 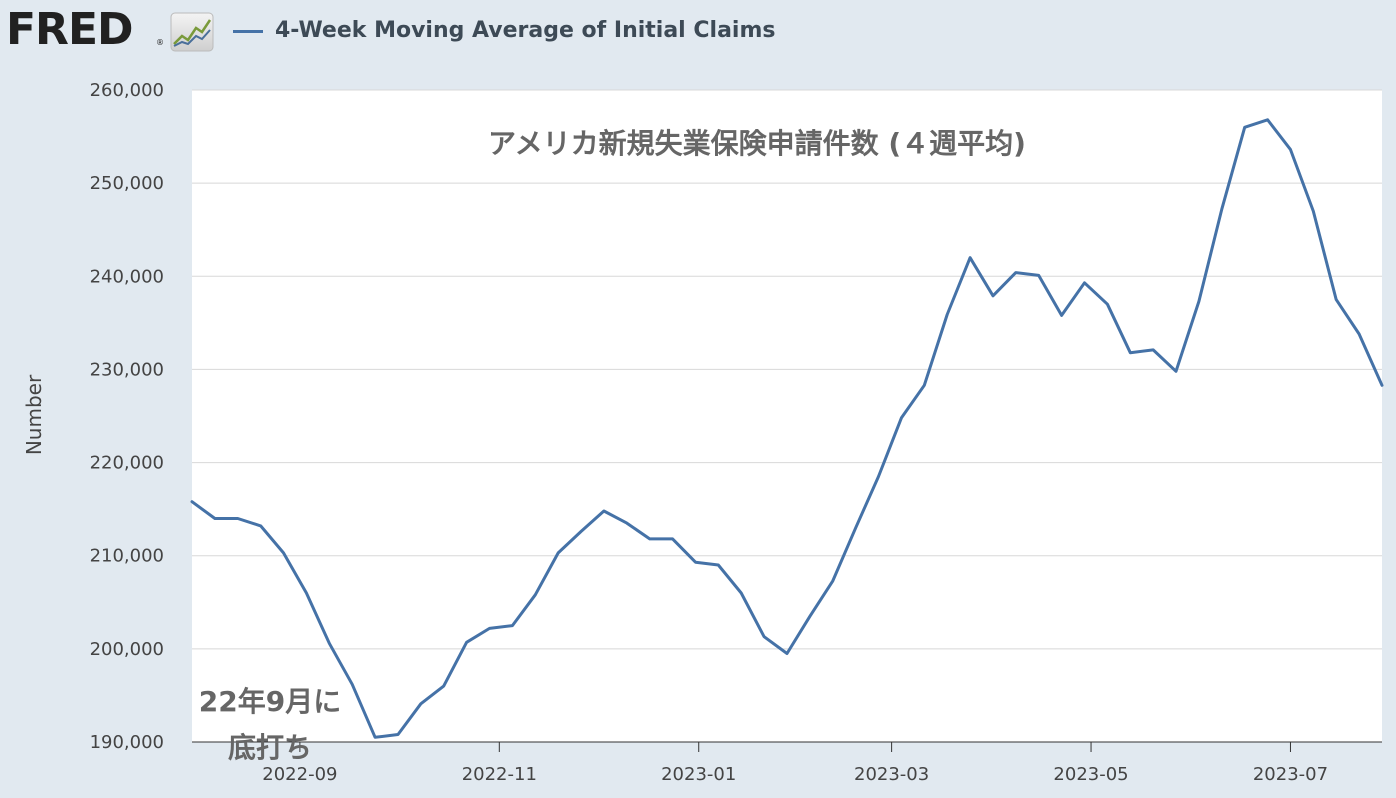 What do you see at coordinates (127, 276) in the screenshot?
I see `y-tick-label: 240,000` at bounding box center [127, 276].